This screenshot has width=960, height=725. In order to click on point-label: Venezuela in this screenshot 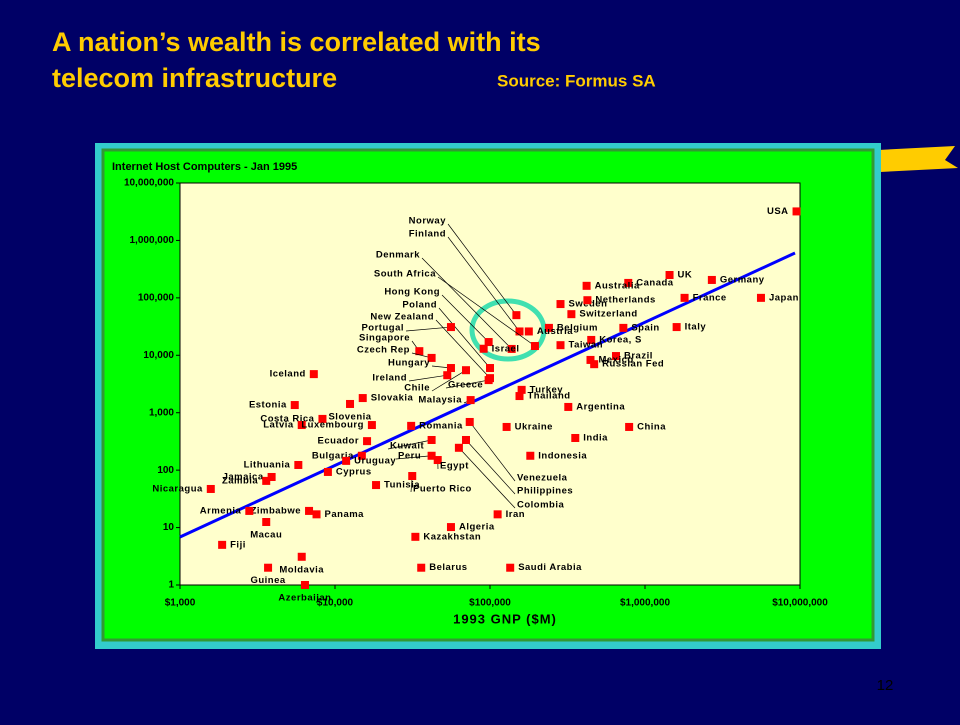, I will do `click(542, 478)`.